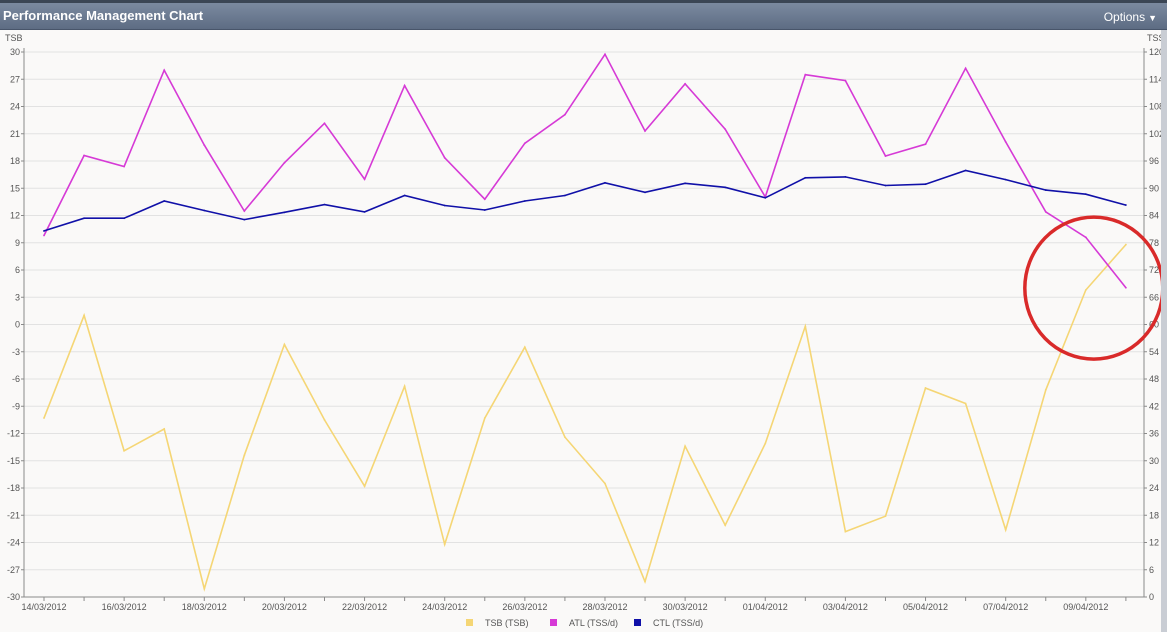 This screenshot has width=1167, height=632. I want to click on right-tick-label: 84, so click(1154, 216).